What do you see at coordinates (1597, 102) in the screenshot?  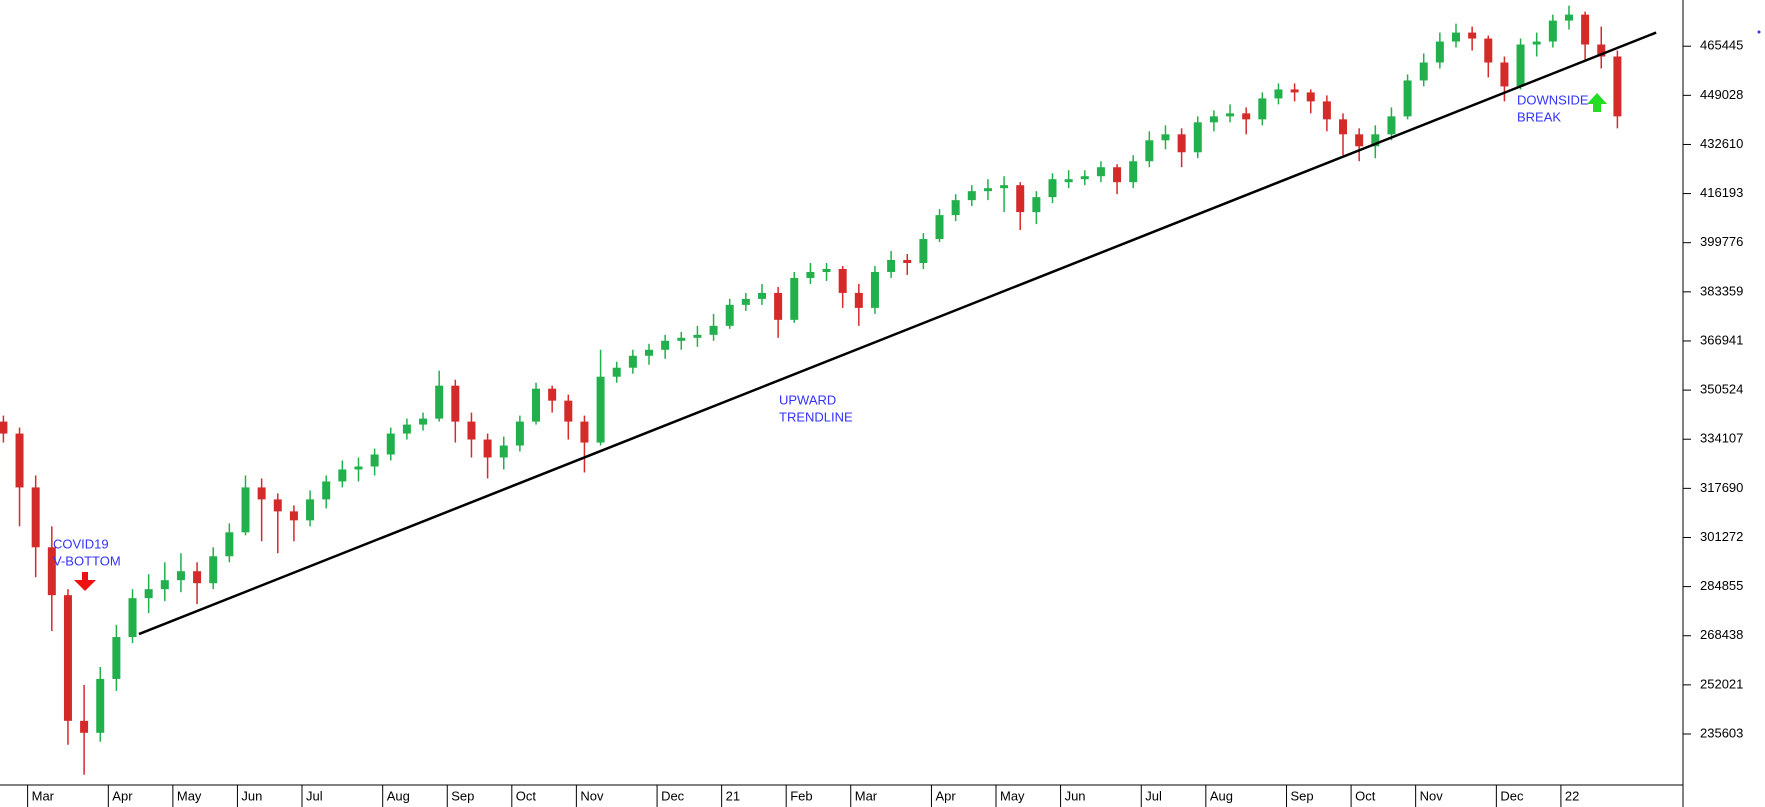 I see `up-arrow` at bounding box center [1597, 102].